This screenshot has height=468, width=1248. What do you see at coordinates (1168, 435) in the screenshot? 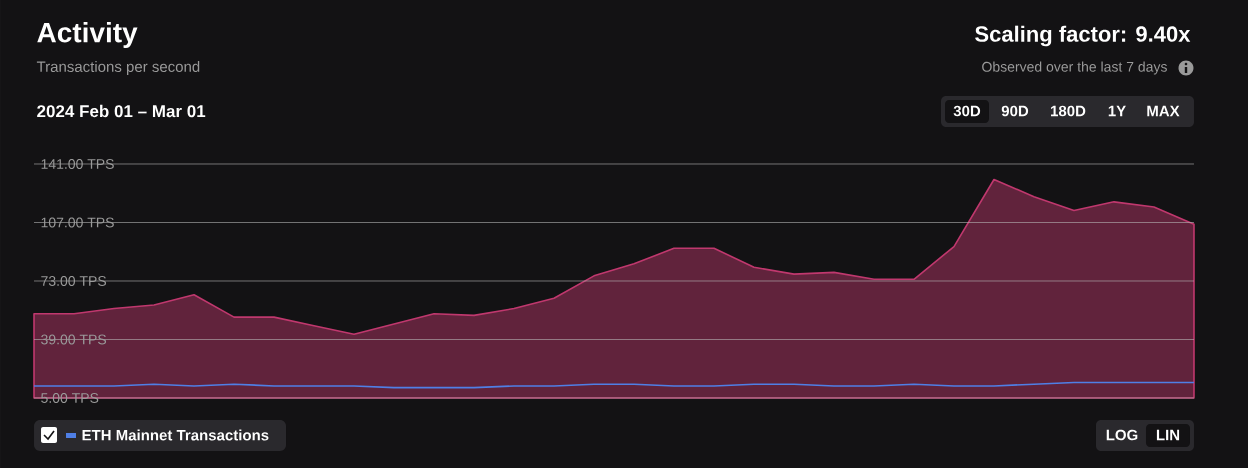
I see `text: LIN` at bounding box center [1168, 435].